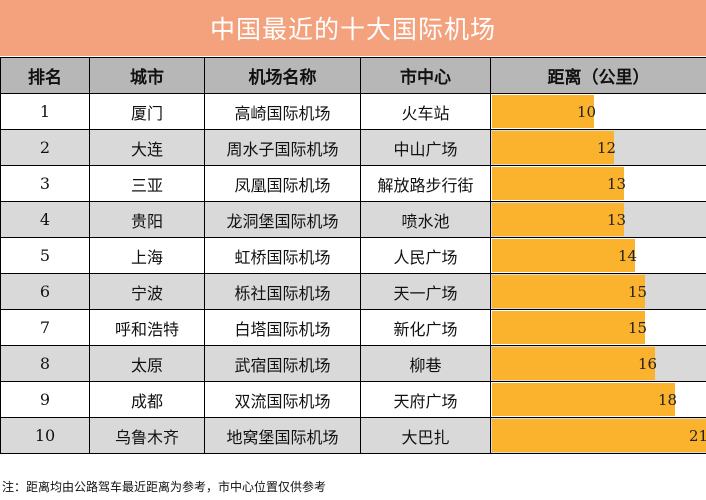 This screenshot has height=500, width=706. Describe the element at coordinates (147, 111) in the screenshot. I see `city-cell: 厦门` at that location.